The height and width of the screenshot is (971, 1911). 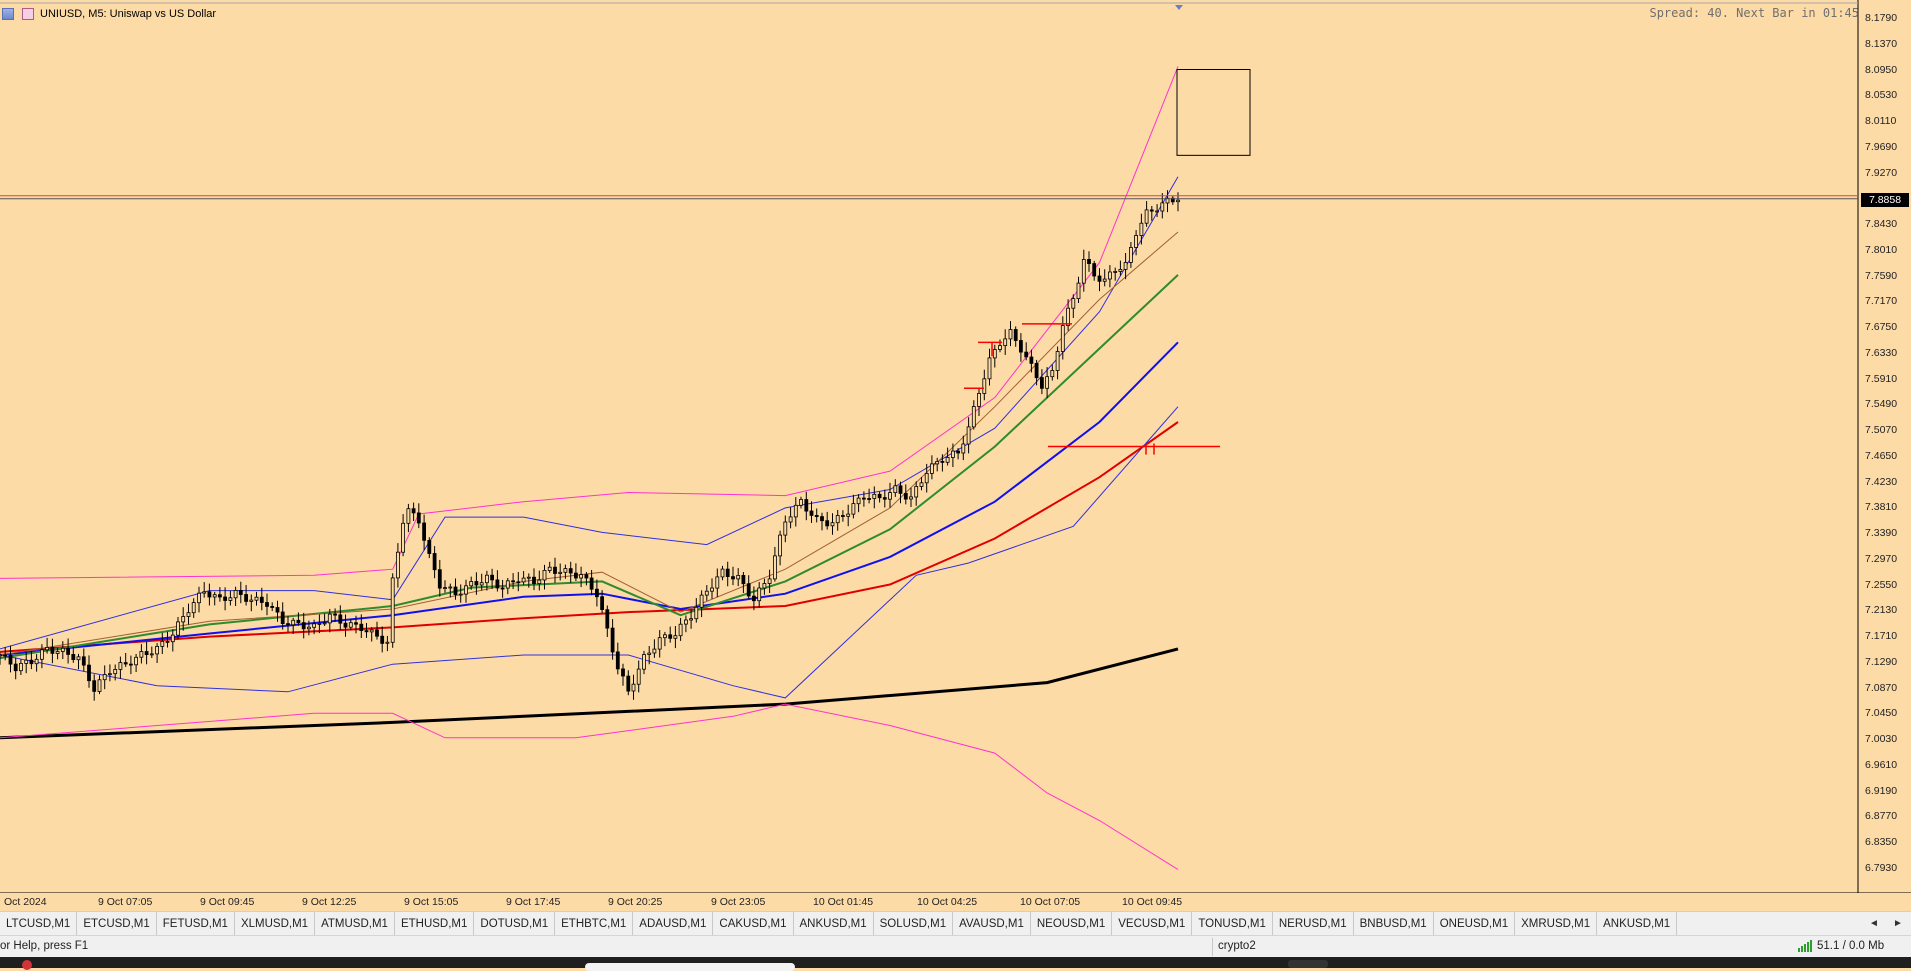 I want to click on symbol-tab: ONEUSD,M1, so click(x=1475, y=924).